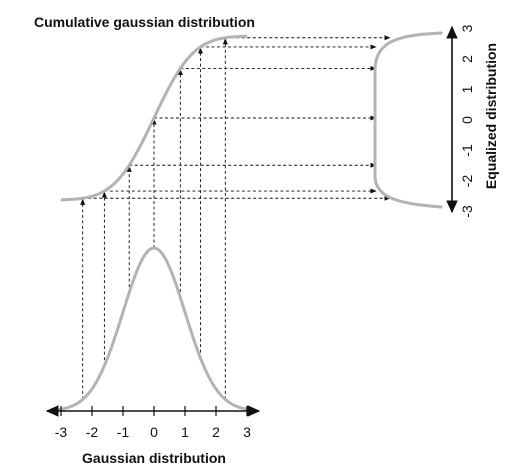  What do you see at coordinates (467, 59) in the screenshot?
I see `y-tick-label: 2` at bounding box center [467, 59].